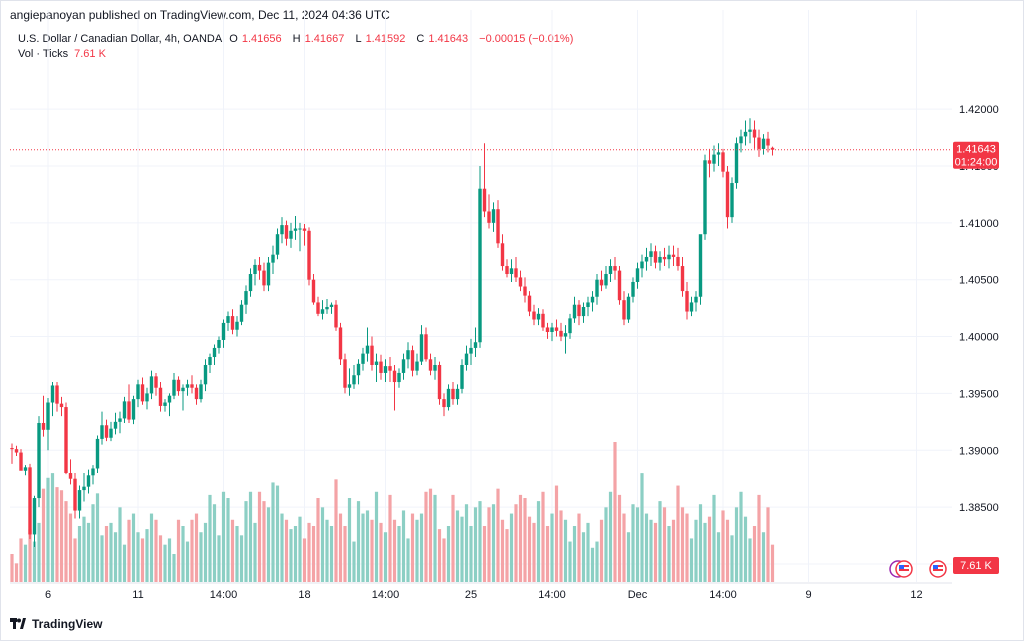 The image size is (1024, 641). I want to click on footer-brand: TradingView, so click(56, 624).